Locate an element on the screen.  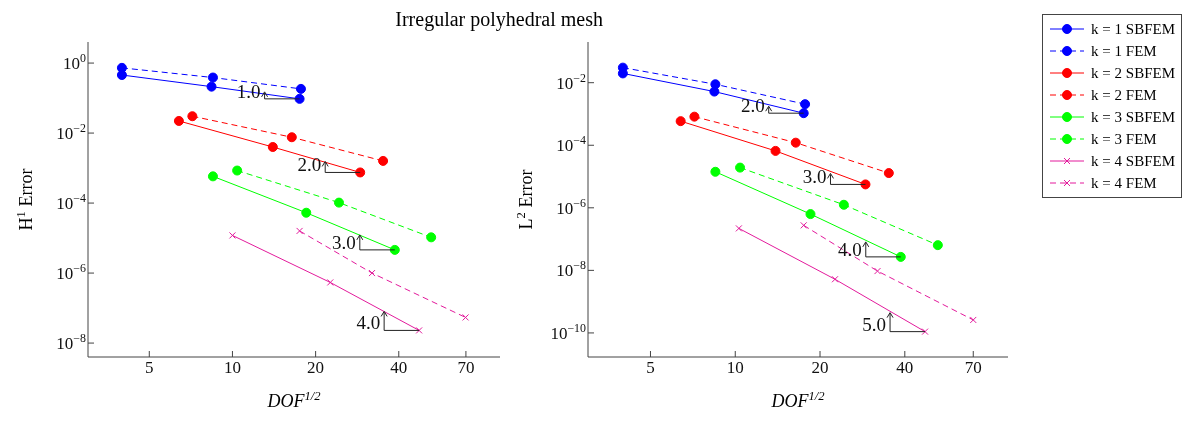
y-tick-label: 10$^{0}$ is located at coordinates (75, 62).